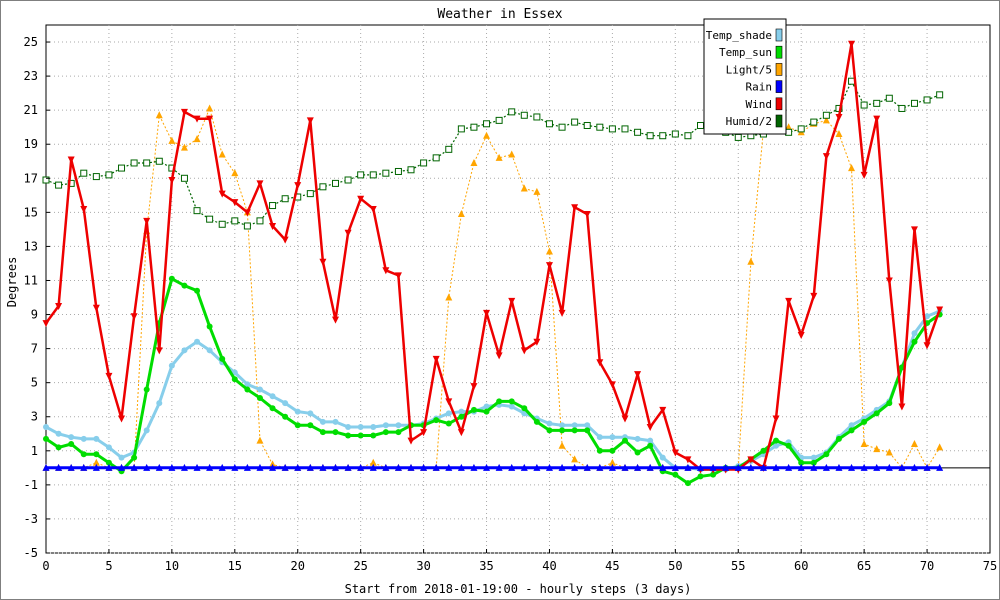 The image size is (1000, 600). What do you see at coordinates (801, 566) in the screenshot?
I see `x-tick-label: 60` at bounding box center [801, 566].